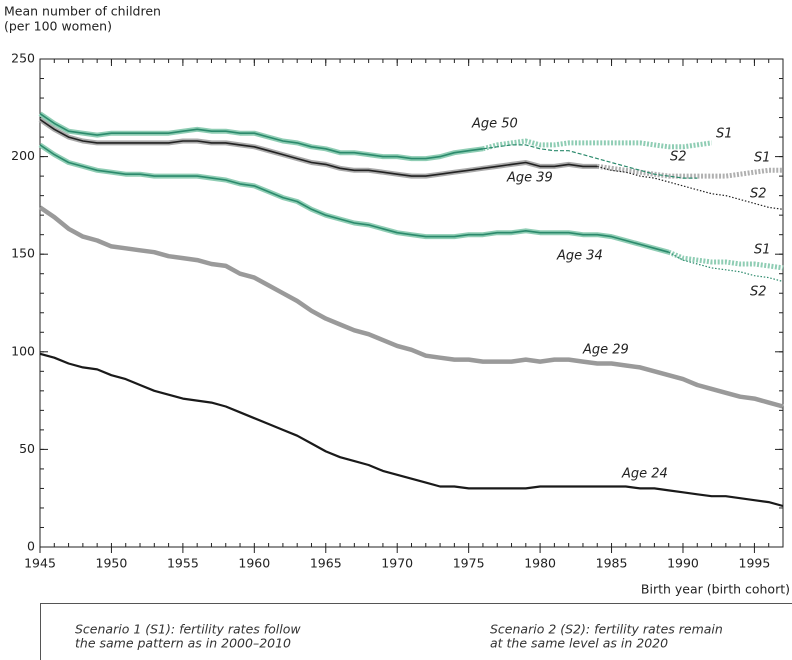  What do you see at coordinates (612, 563) in the screenshot?
I see `x-tick-label: 1985` at bounding box center [612, 563].